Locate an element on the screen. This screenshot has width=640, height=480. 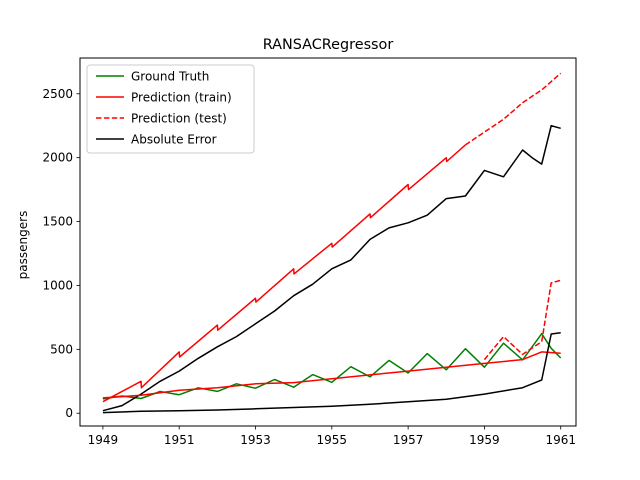
legend-label-1: Prediction (train) is located at coordinates (181, 98).